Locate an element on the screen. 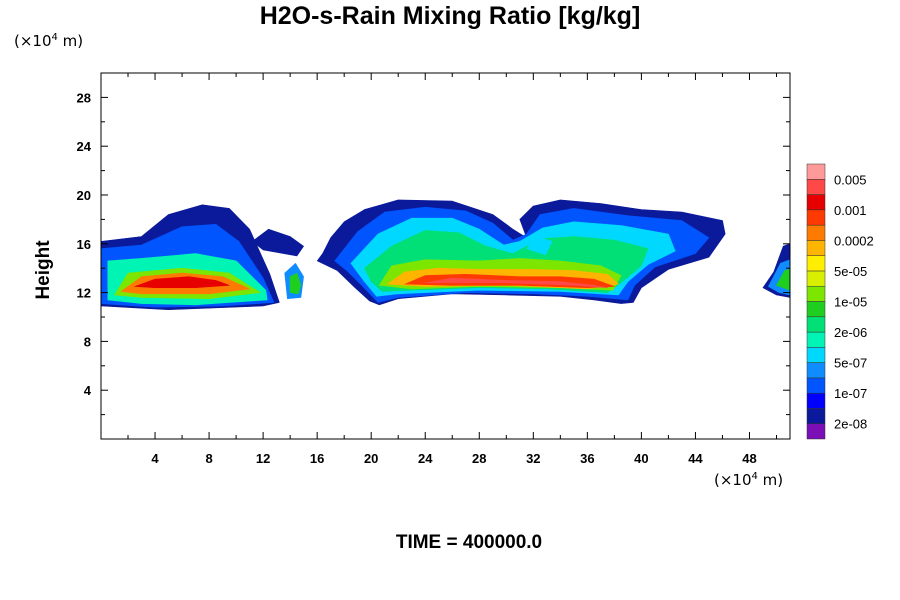 This screenshot has width=900, height=600. x-tick-label: 48 is located at coordinates (749, 458).